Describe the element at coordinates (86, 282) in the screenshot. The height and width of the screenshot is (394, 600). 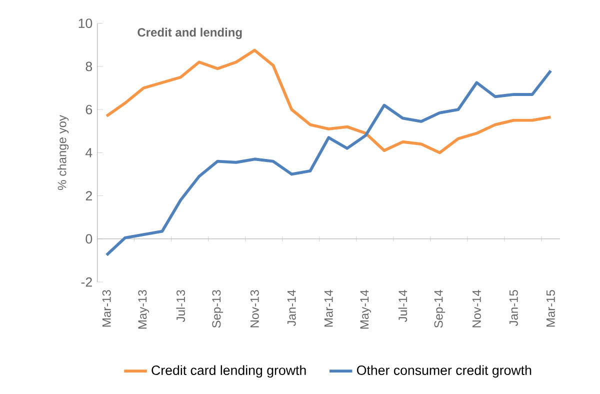
I see `y-tick-label: -2` at that location.